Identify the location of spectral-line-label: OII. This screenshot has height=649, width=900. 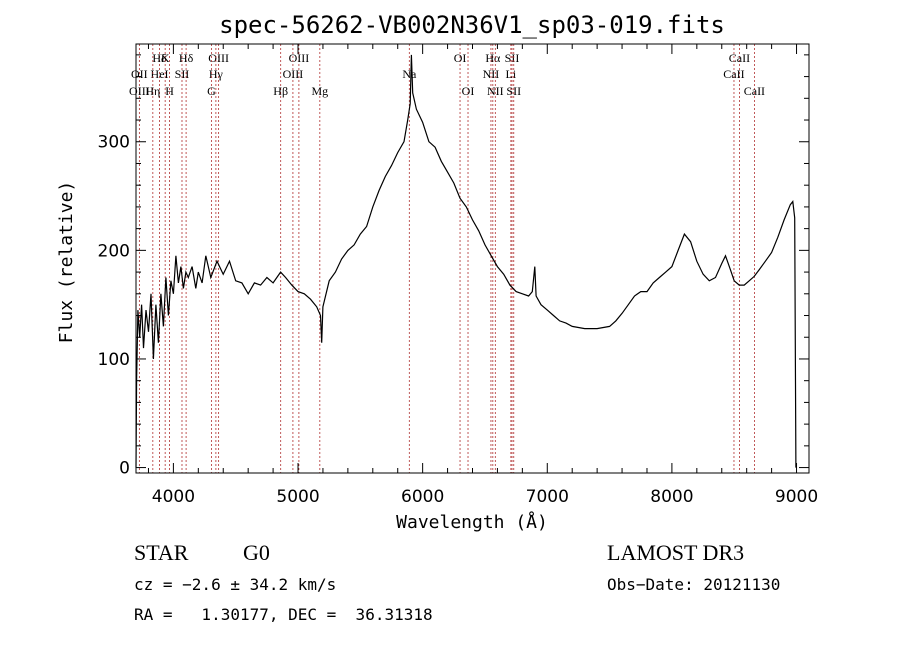
(139, 74).